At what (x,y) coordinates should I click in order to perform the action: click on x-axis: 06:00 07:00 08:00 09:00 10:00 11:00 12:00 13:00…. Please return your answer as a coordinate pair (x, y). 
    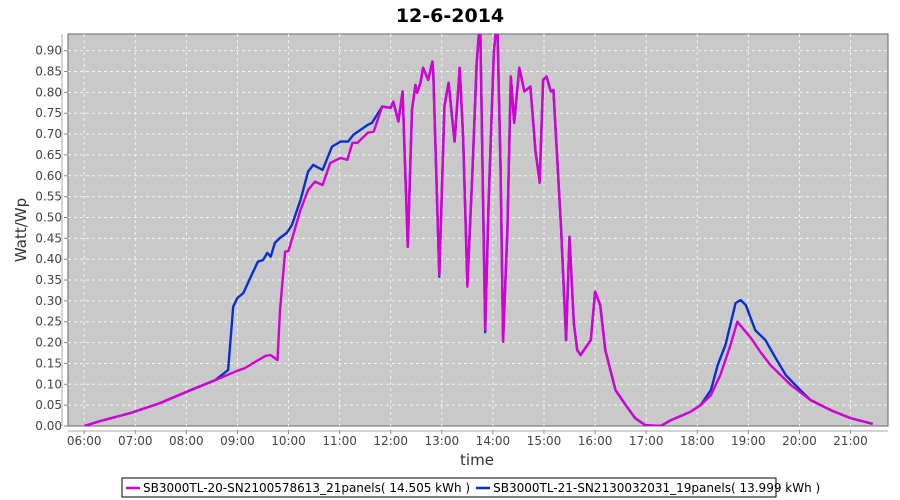
    Looking at the image, I should click on (477, 439).